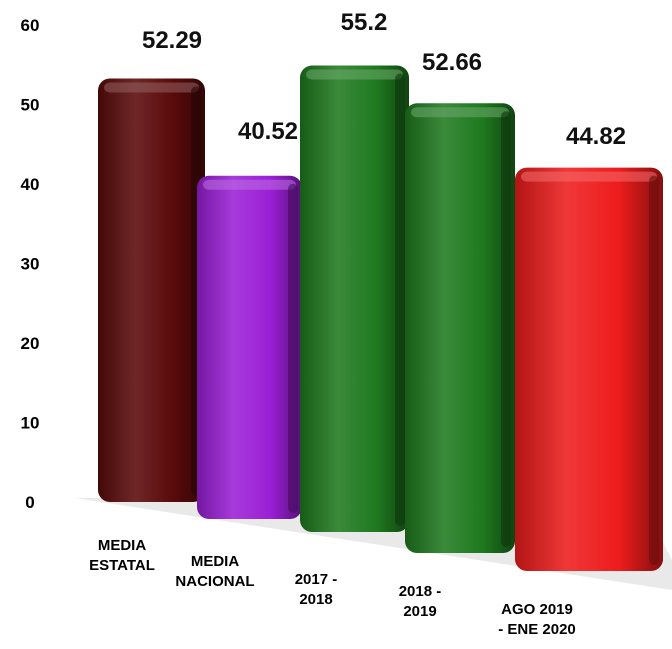 The width and height of the screenshot is (672, 649). I want to click on data-label: 40.52, so click(268, 131).